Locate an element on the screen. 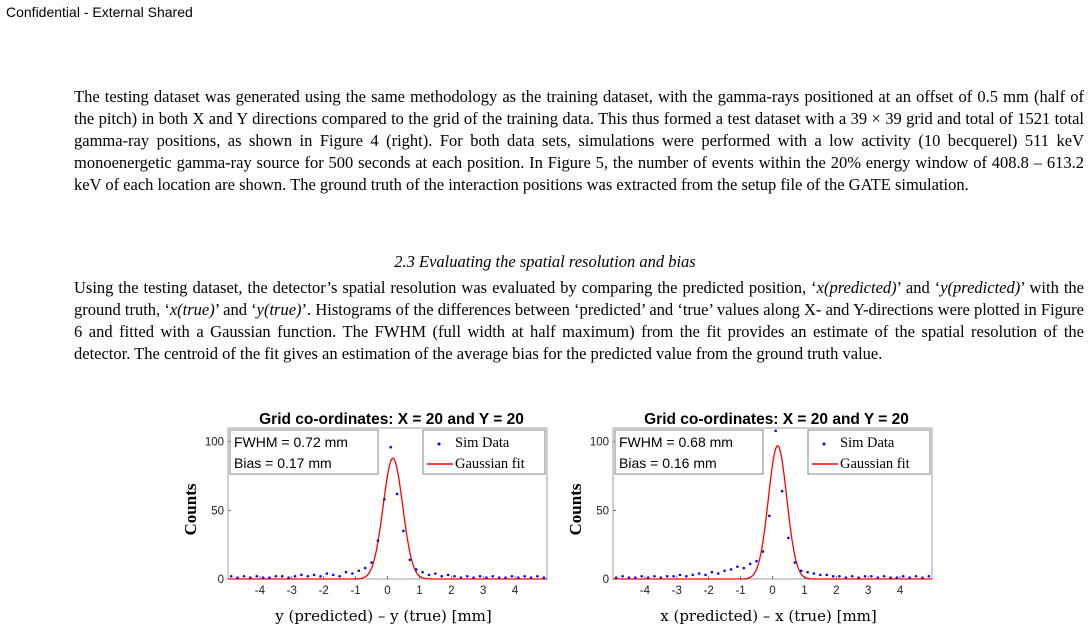 This screenshot has width=1090, height=634. y-tick-label: 50 is located at coordinates (602, 511).